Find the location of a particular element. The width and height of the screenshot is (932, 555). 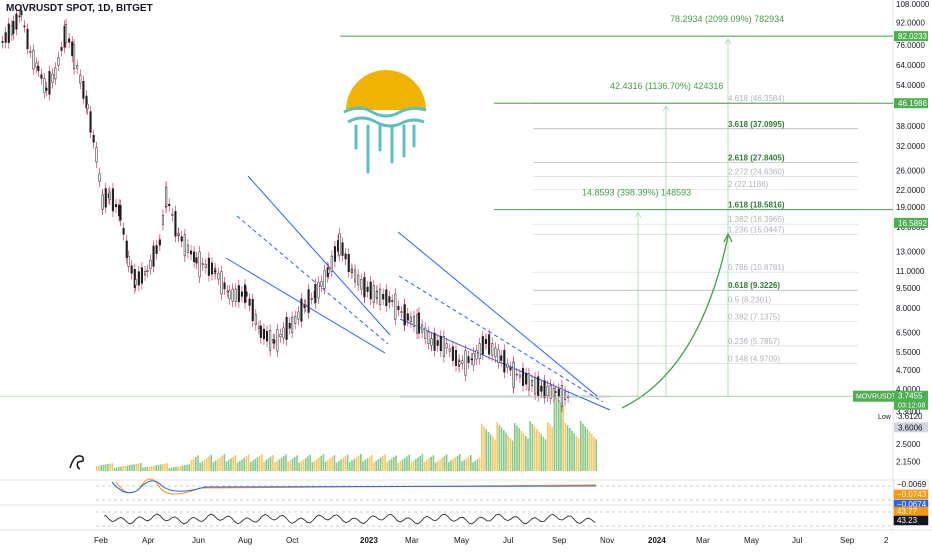

fib-label: 0.382 (7.1375) is located at coordinates (754, 316).